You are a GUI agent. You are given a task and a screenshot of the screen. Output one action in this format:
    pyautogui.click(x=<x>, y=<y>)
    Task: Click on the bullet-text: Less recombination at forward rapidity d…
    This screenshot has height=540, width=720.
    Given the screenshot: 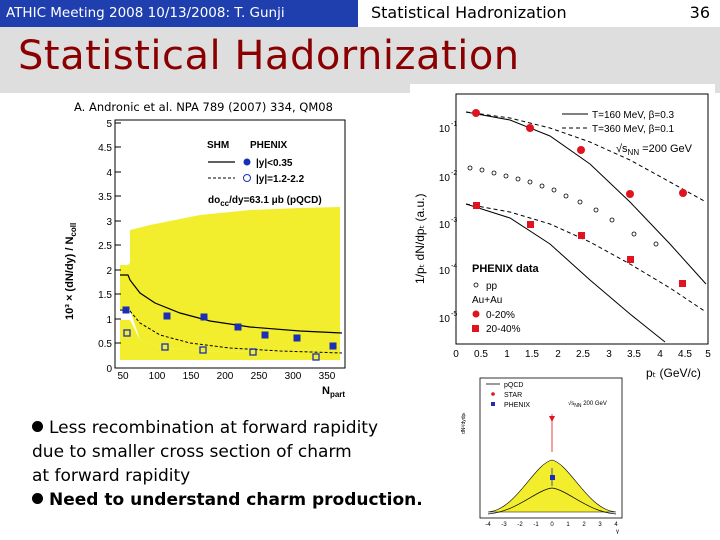 What is the action you would take?
    pyautogui.click(x=238, y=464)
    